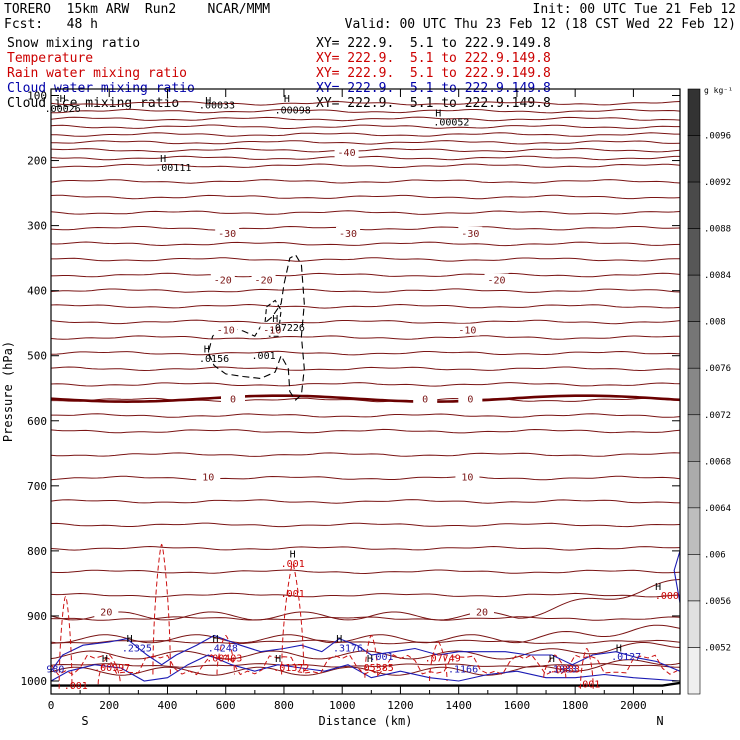  I want to click on rain-contour-band, so click(364, 665).